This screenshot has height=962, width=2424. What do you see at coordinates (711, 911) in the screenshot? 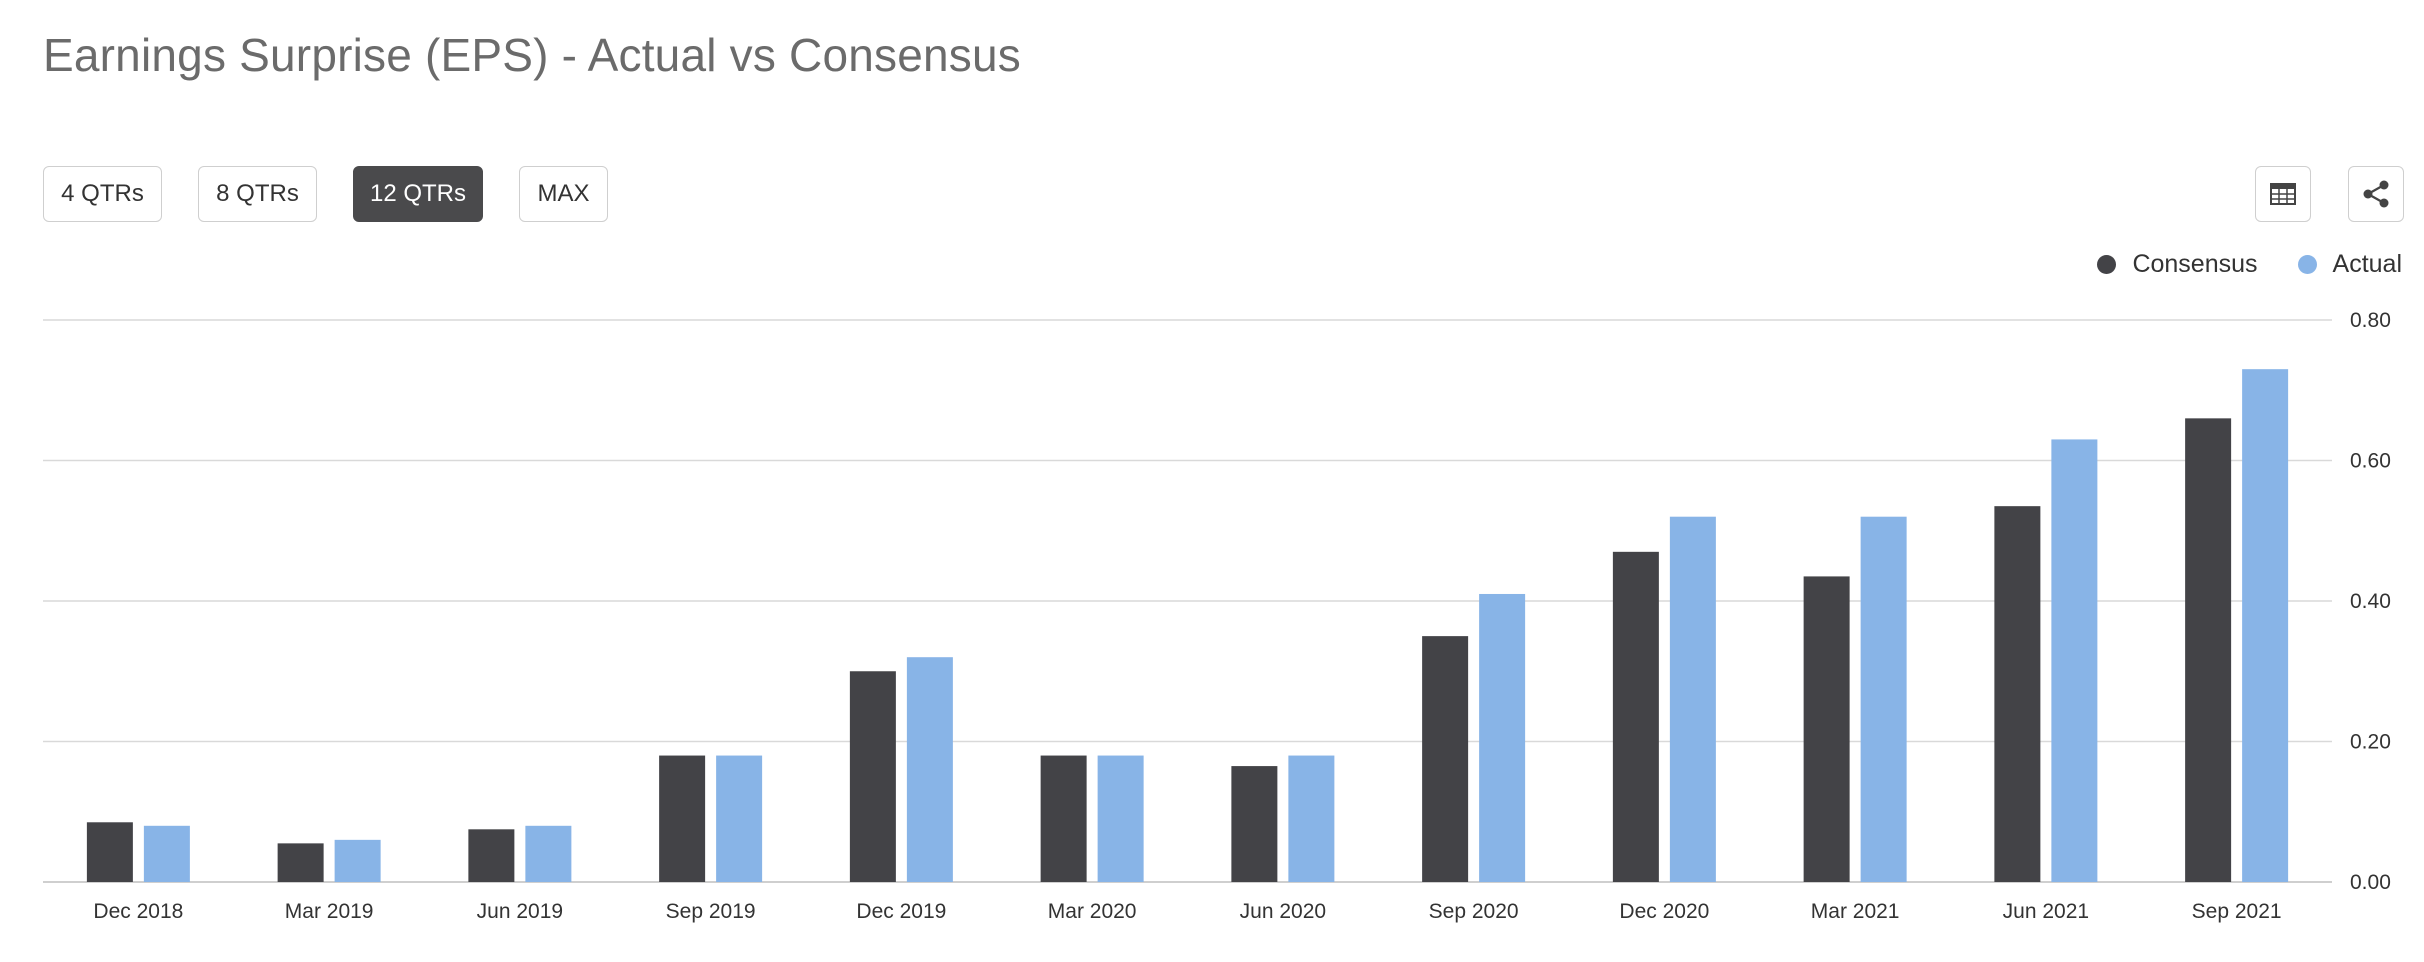
I see `x-tick-label: Sep 2019` at bounding box center [711, 911].